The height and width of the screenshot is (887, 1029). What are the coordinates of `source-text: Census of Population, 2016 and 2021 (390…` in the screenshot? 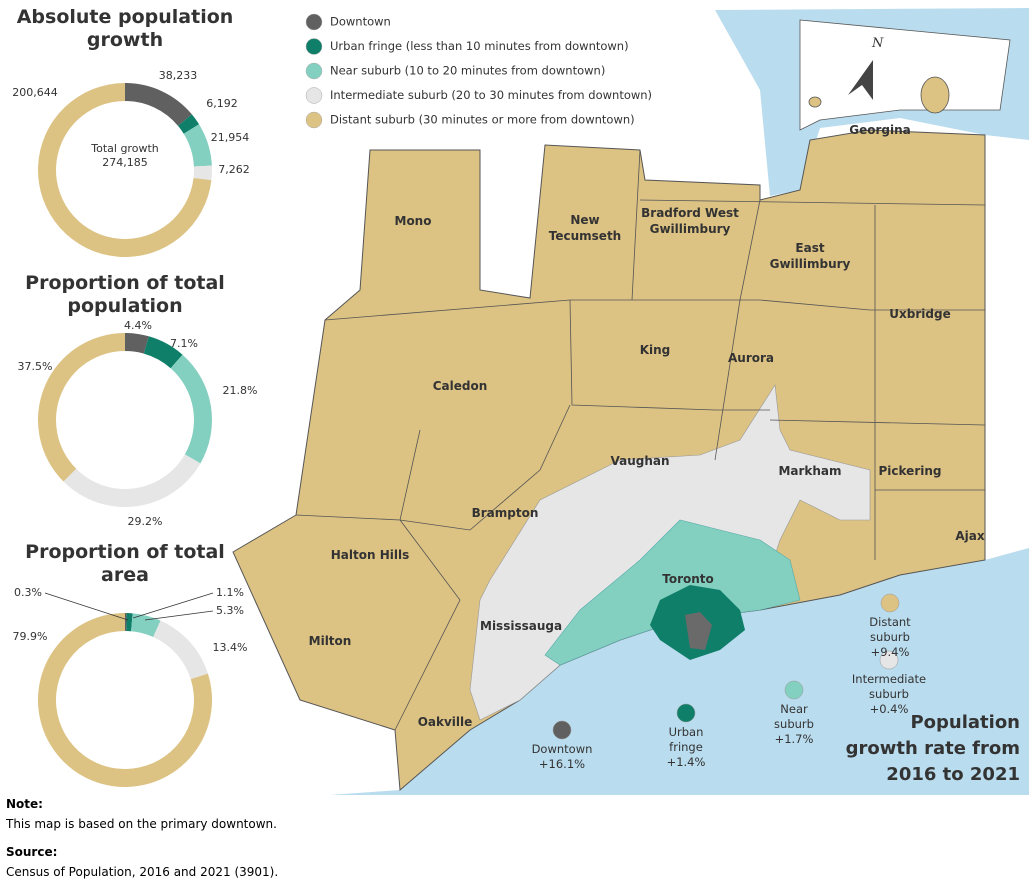 It's located at (142, 872).